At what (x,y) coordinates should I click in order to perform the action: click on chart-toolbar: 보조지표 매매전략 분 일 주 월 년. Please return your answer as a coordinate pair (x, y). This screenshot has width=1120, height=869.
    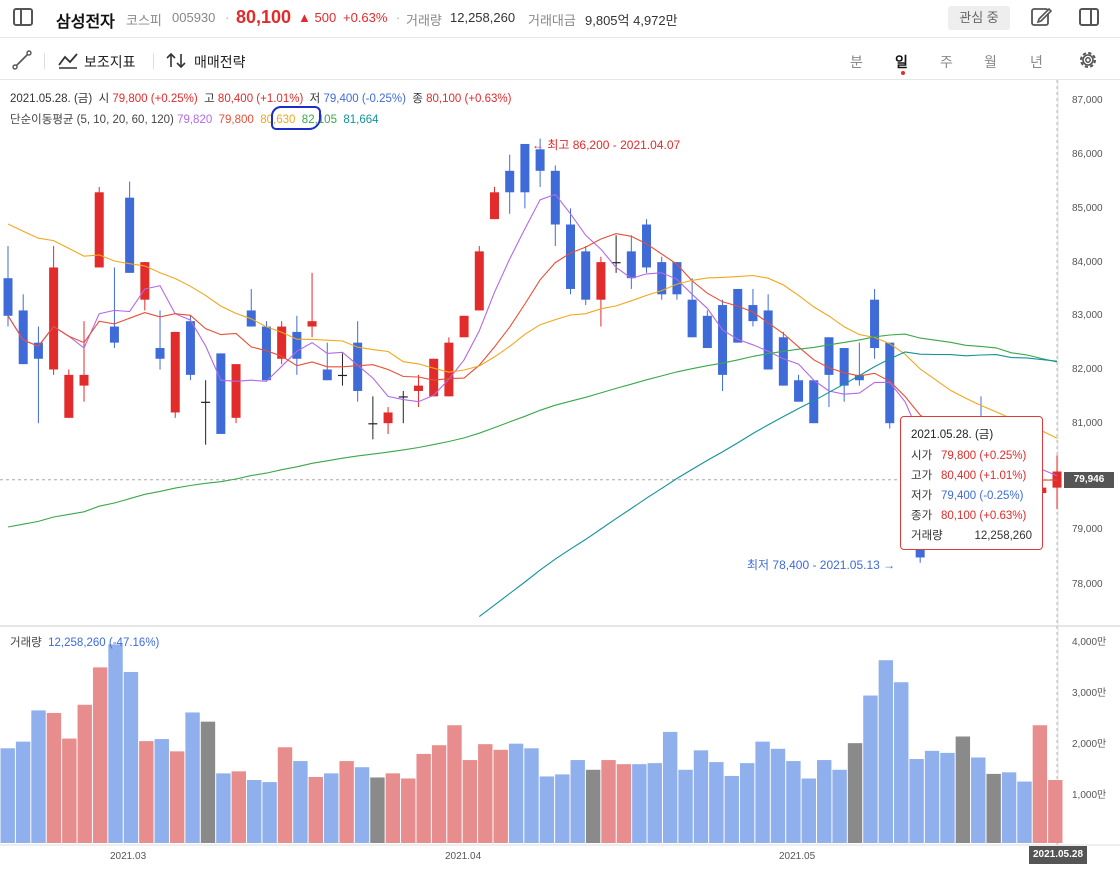
    Looking at the image, I should click on (560, 60).